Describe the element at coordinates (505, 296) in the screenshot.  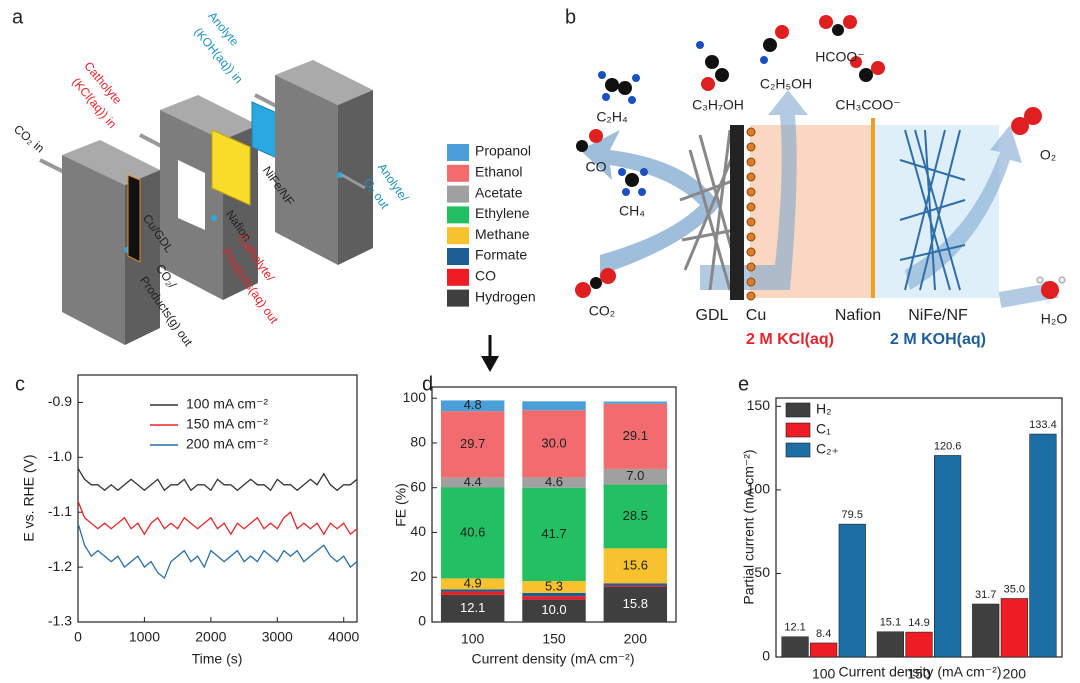
I see `legend-label: Hydrogen` at that location.